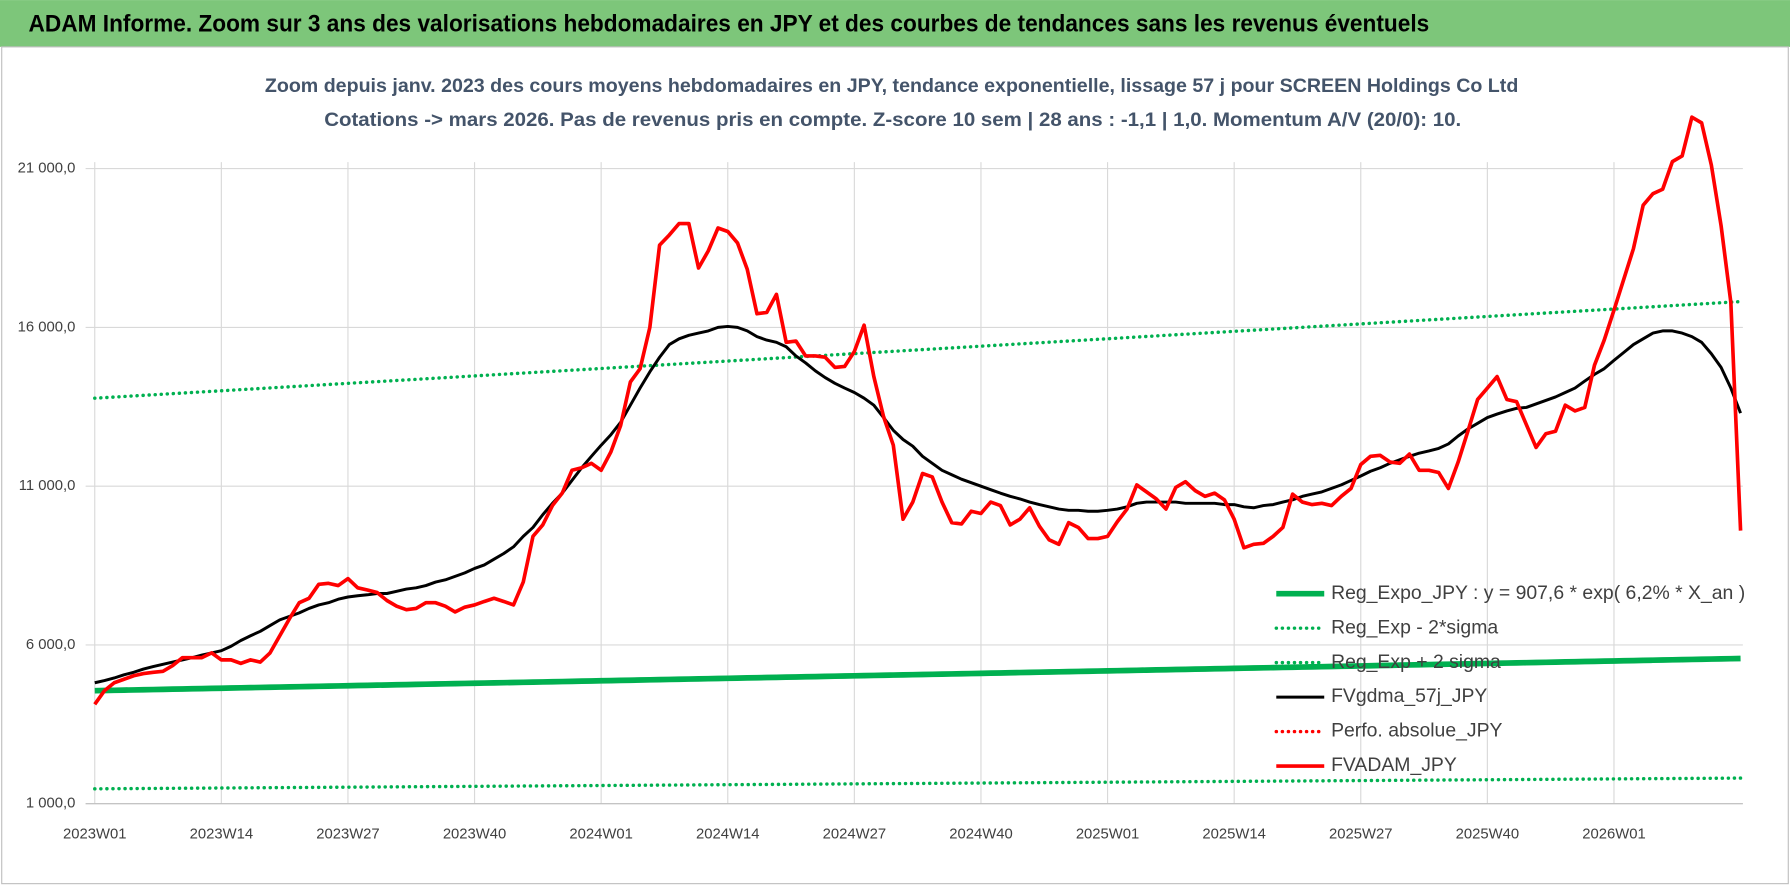 This screenshot has height=886, width=1790. I want to click on y-tick-label: 21 000,0, so click(47, 169).